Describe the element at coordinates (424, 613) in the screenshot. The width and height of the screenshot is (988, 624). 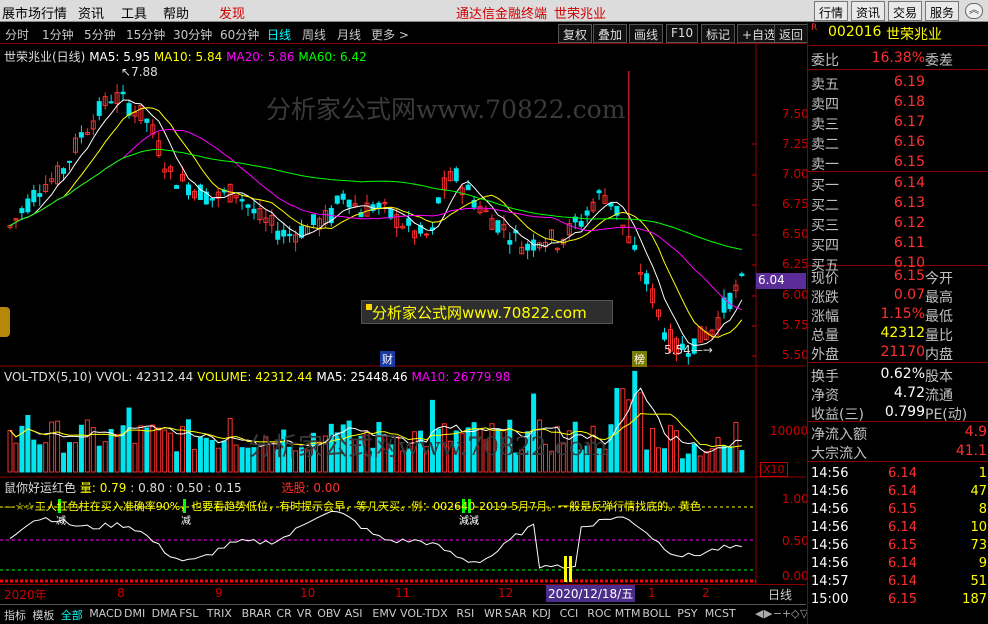
I see `indicator-tab: VOL-TDX` at that location.